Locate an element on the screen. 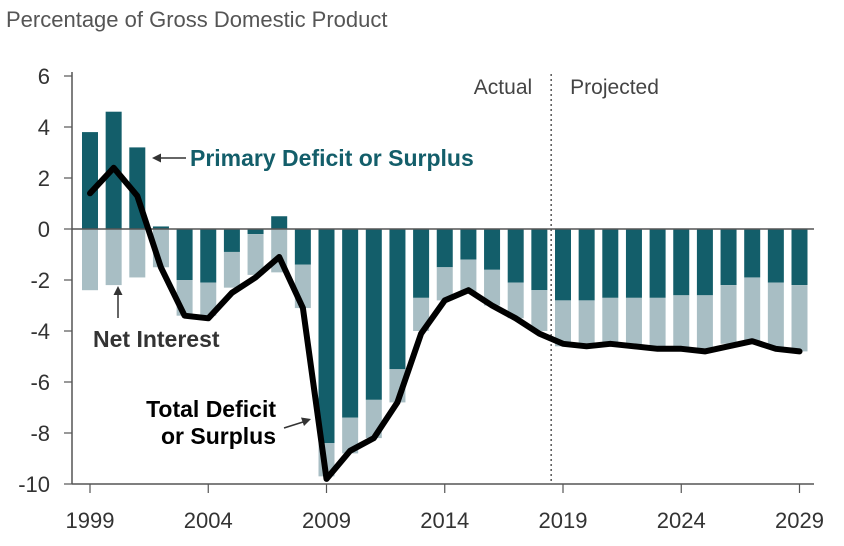 The image size is (844, 546). total-arrow is located at coordinates (293, 425).